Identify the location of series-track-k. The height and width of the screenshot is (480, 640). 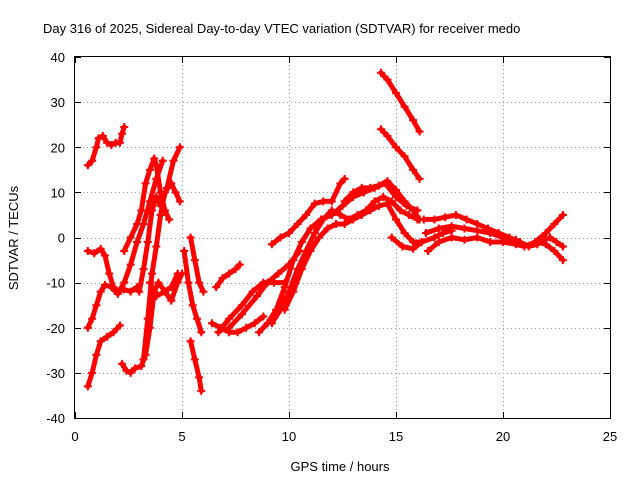
(197, 264).